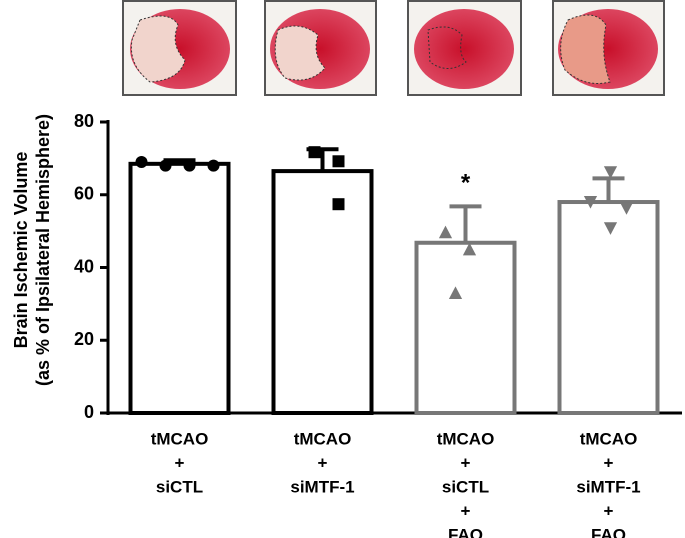 The height and width of the screenshot is (538, 685). I want to click on brain-images, so click(393, 48).